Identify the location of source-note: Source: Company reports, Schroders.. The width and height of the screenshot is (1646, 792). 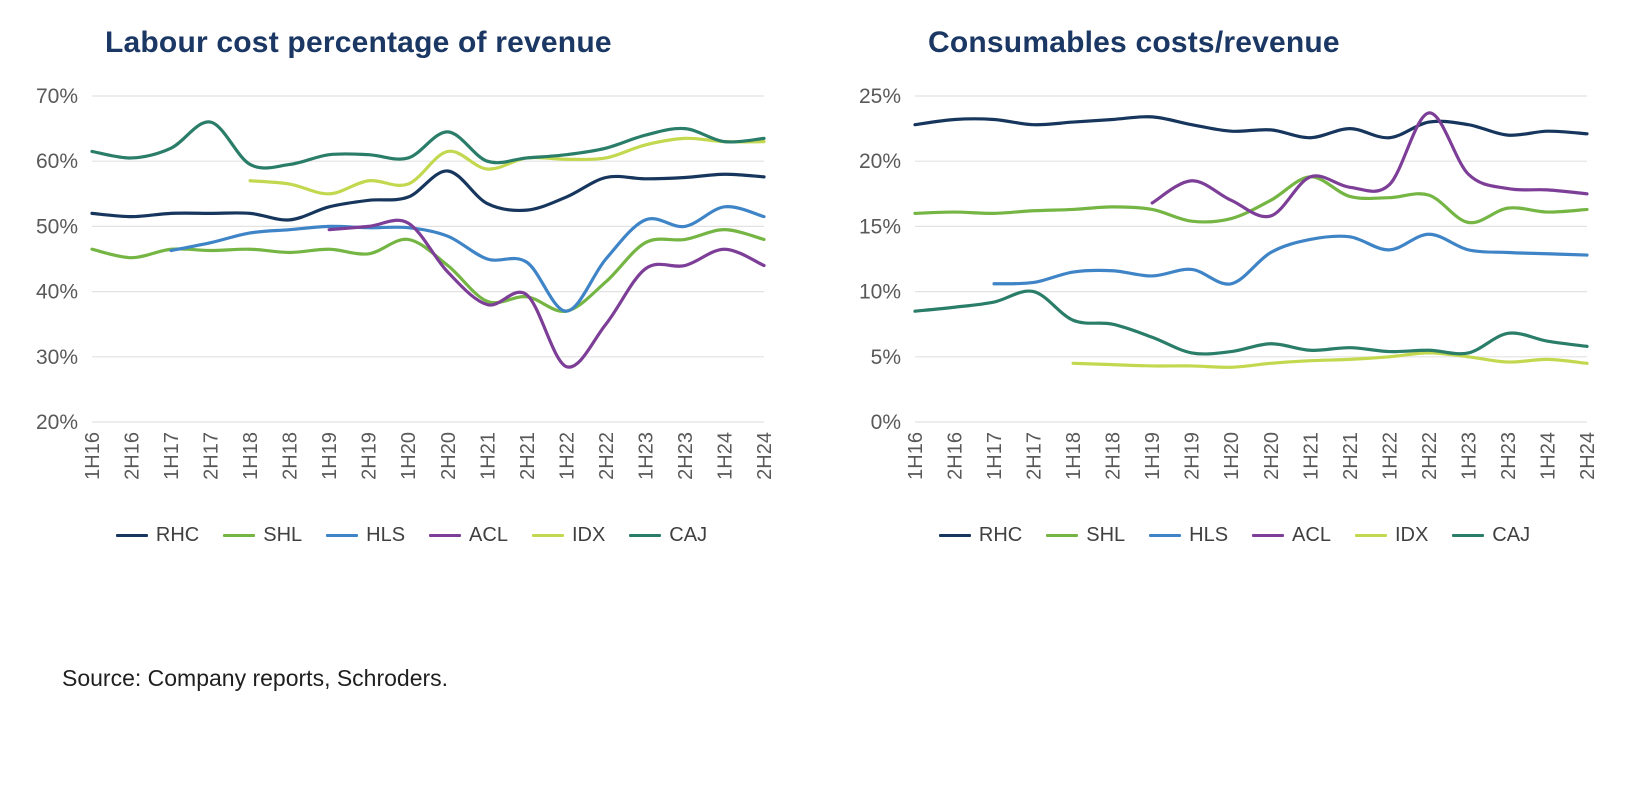
(255, 678).